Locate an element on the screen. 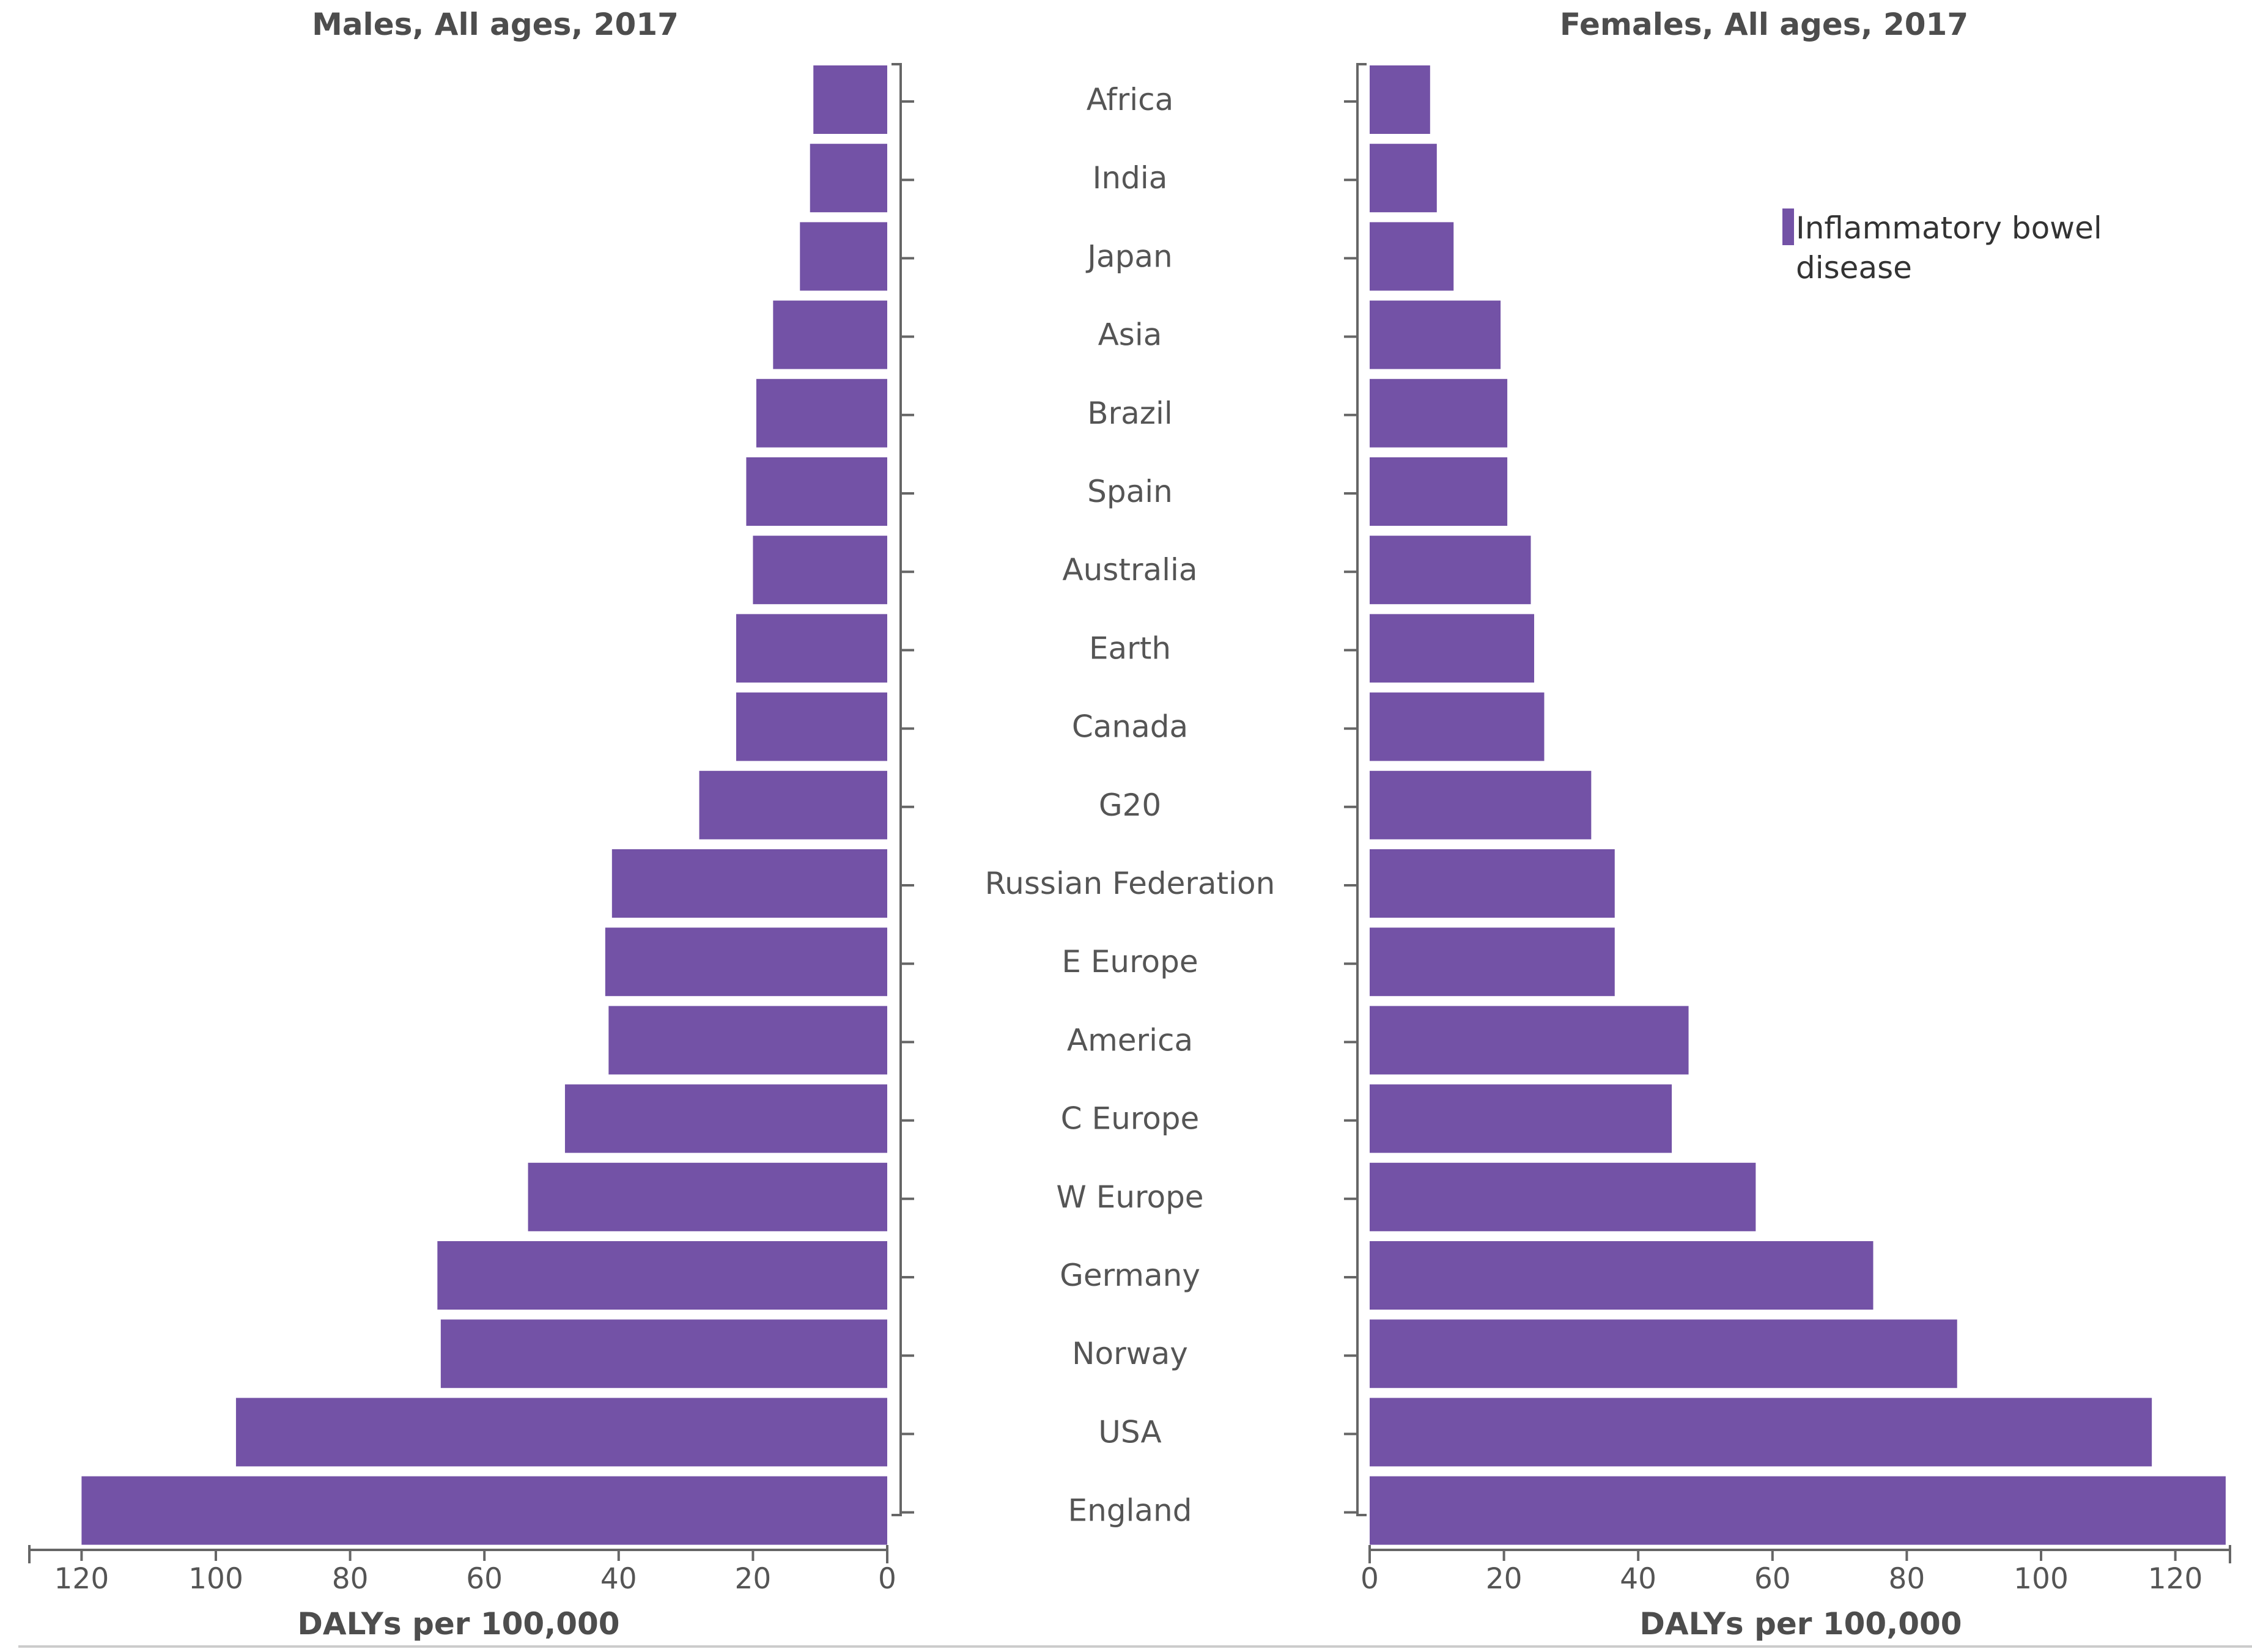  legend-label-line1: Inflammatory bowel is located at coordinates (1949, 228).